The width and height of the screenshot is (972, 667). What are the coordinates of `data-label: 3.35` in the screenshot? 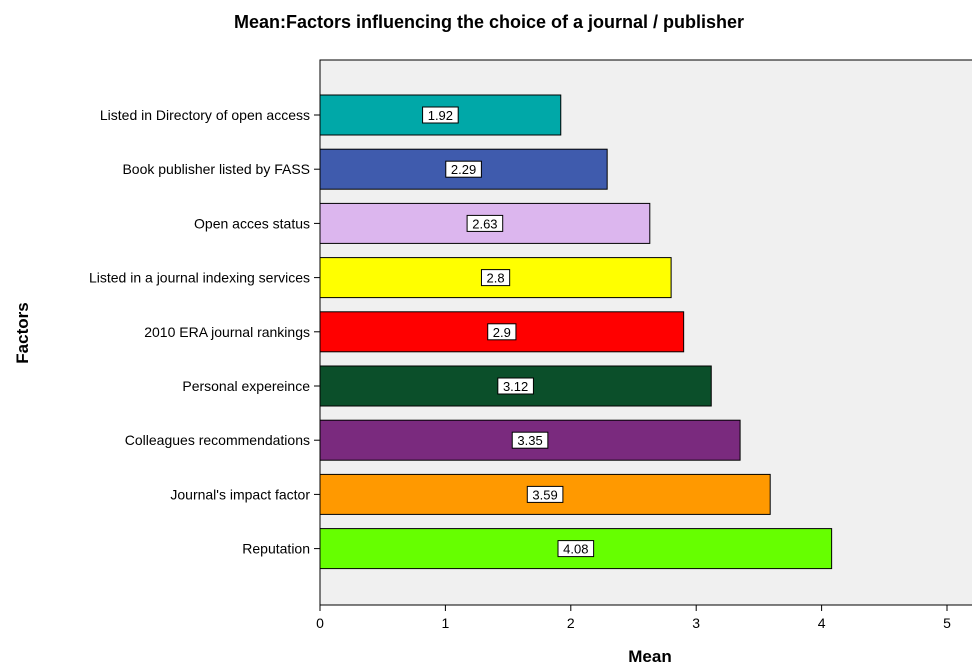 It's located at (529, 440).